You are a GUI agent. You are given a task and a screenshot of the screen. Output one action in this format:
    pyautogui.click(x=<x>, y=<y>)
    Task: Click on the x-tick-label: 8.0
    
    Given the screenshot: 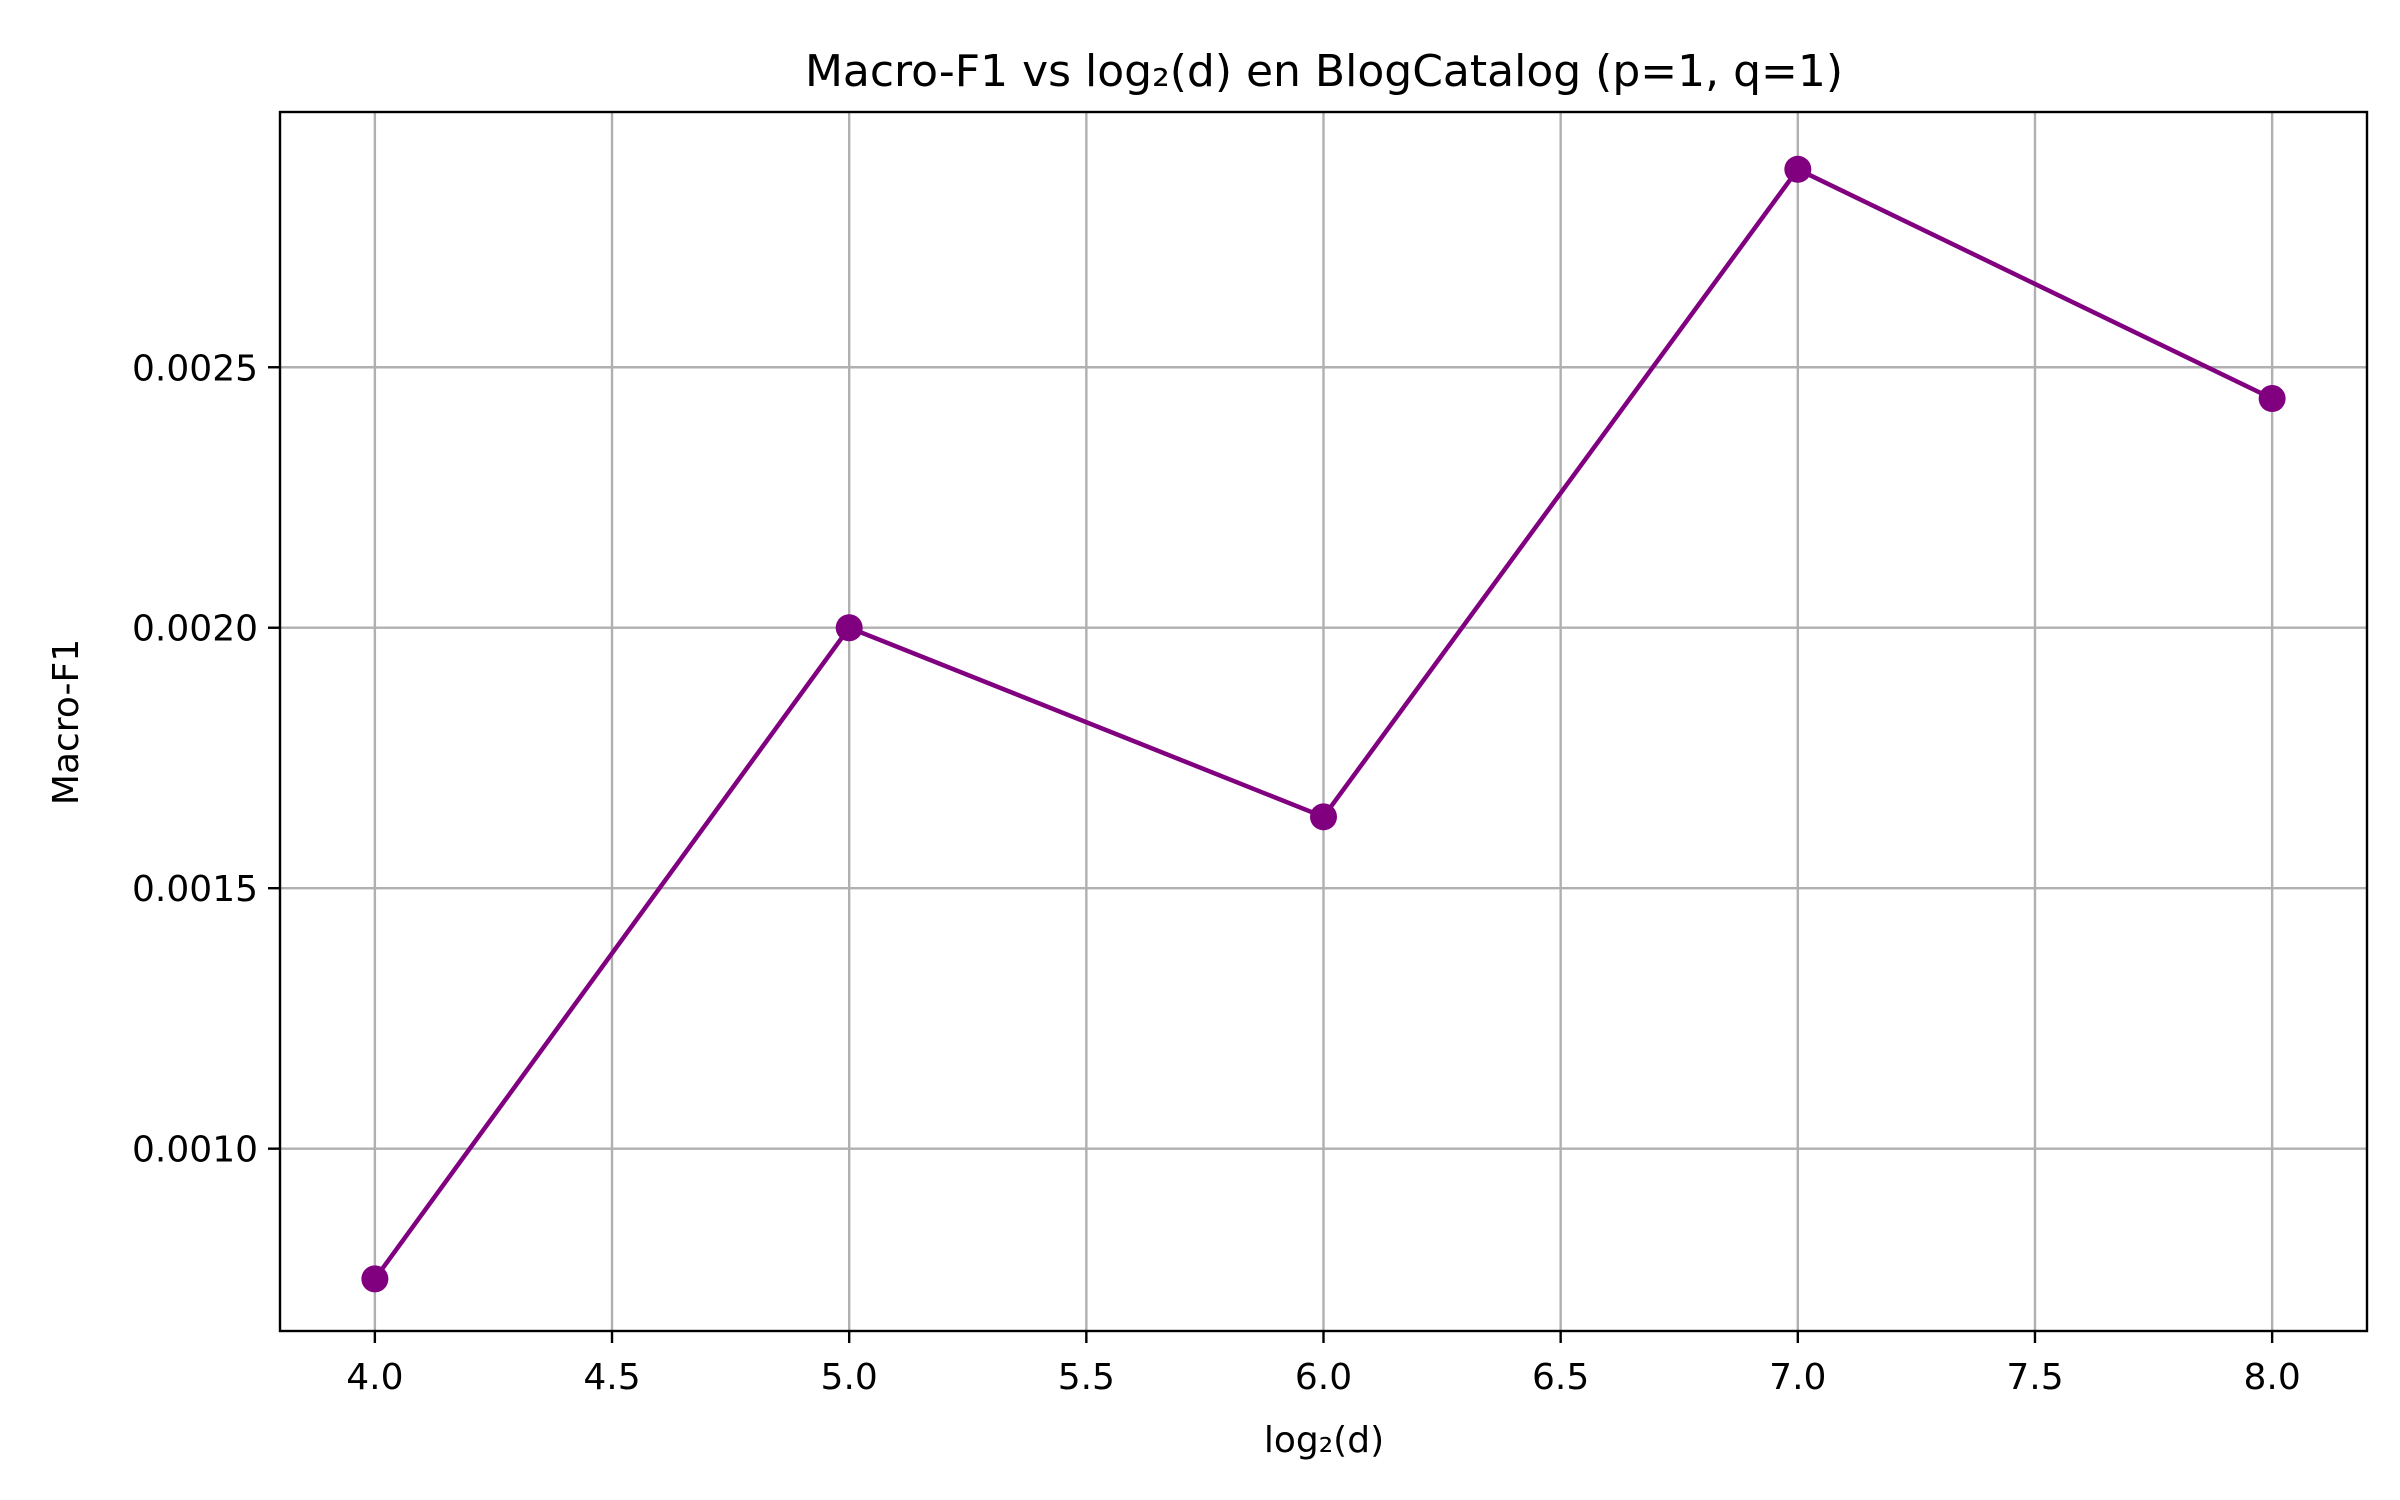 What is the action you would take?
    pyautogui.click(x=2272, y=1377)
    